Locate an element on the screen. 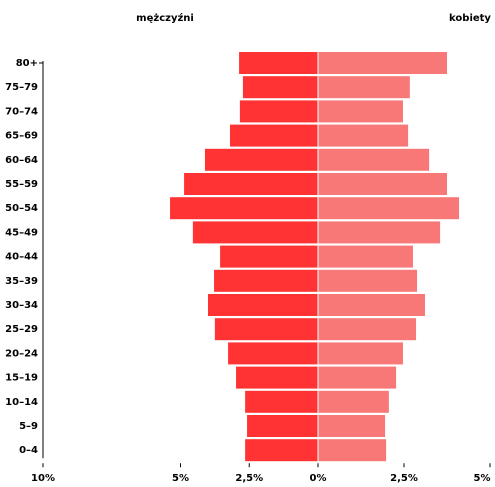  y-tick-label: 70–74 is located at coordinates (21, 111).